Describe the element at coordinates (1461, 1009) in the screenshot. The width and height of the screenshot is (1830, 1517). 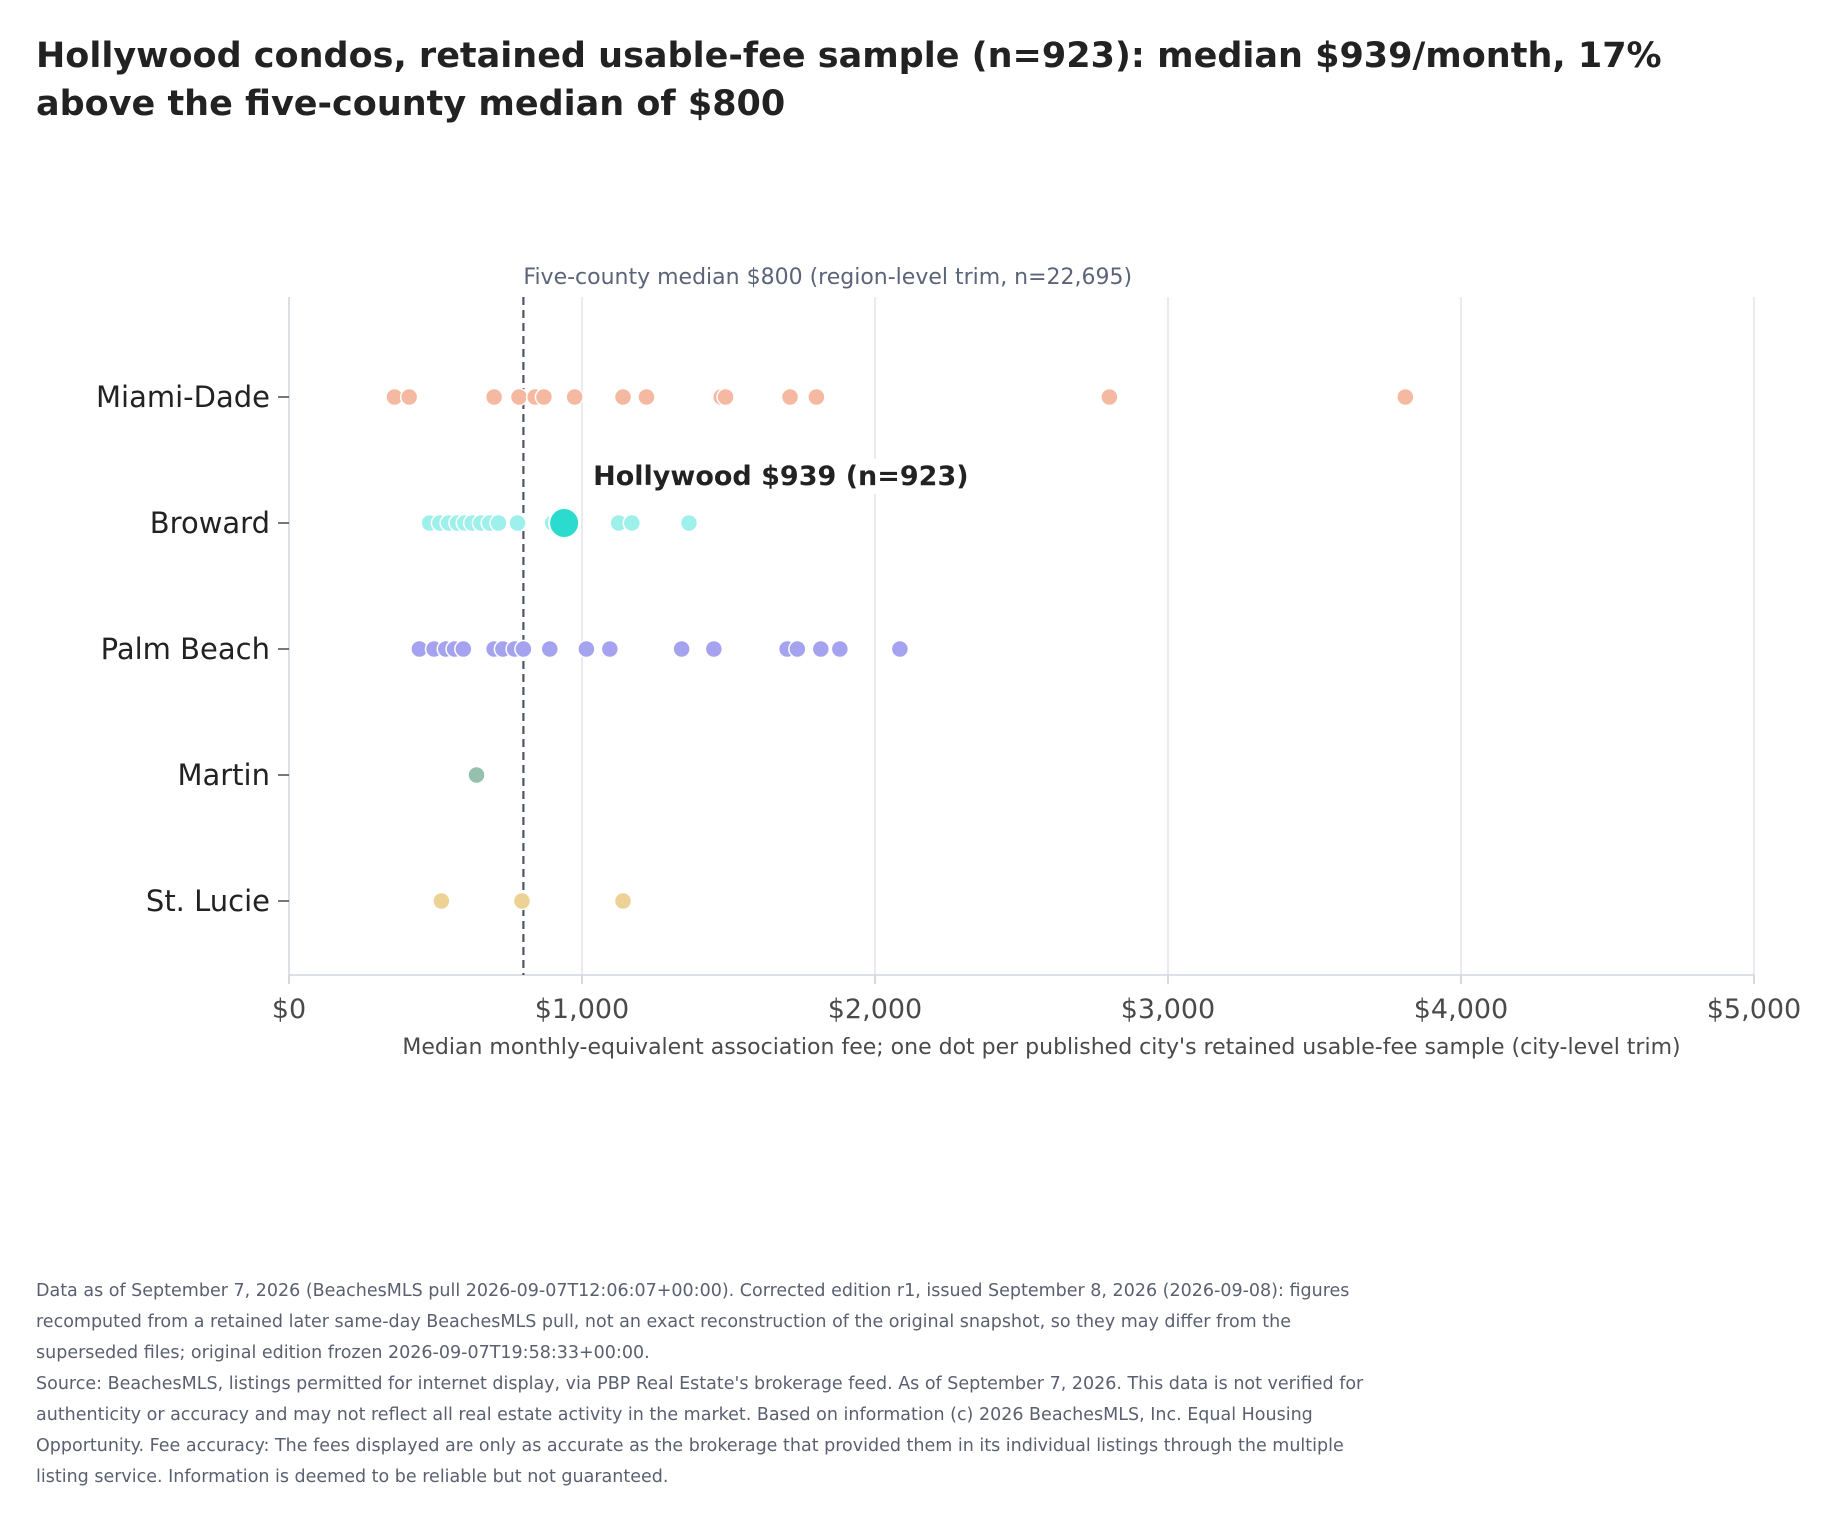
I see `x-tick-label: $4,000` at that location.